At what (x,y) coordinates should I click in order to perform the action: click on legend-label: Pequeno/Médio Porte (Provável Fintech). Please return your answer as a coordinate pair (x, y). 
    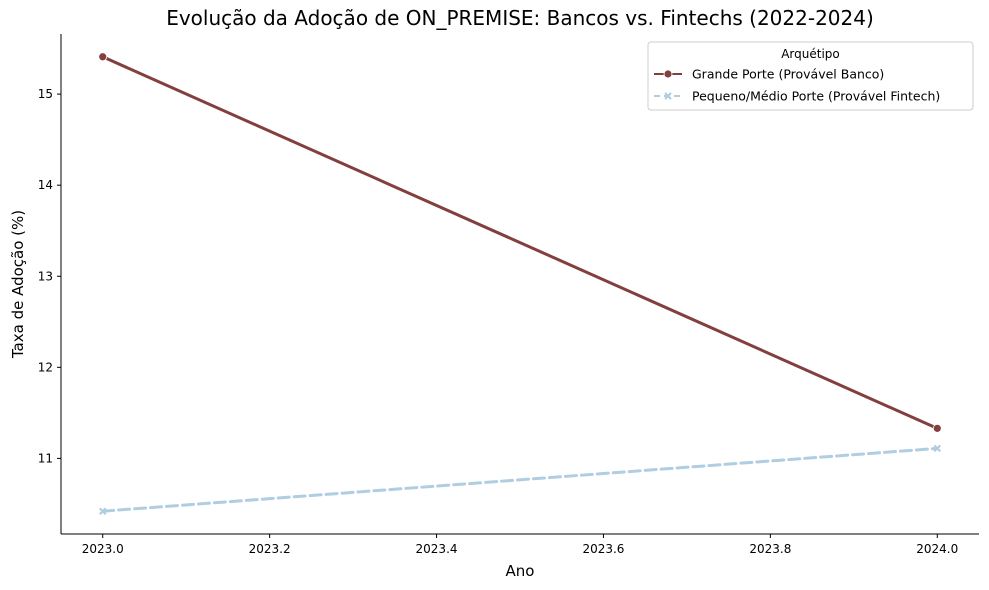
    Looking at the image, I should click on (816, 96).